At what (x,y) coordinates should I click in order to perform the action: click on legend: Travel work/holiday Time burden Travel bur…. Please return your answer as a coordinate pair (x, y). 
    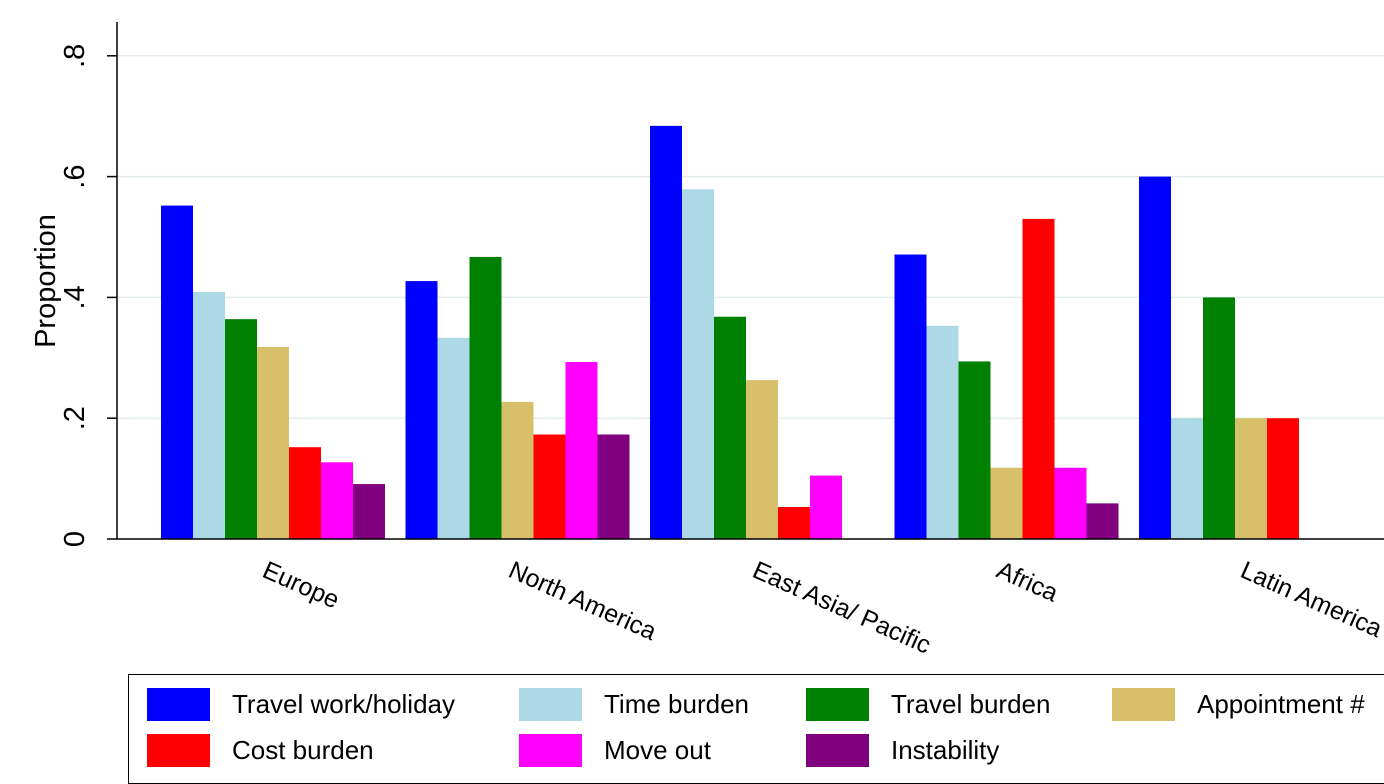
    Looking at the image, I should click on (756, 729).